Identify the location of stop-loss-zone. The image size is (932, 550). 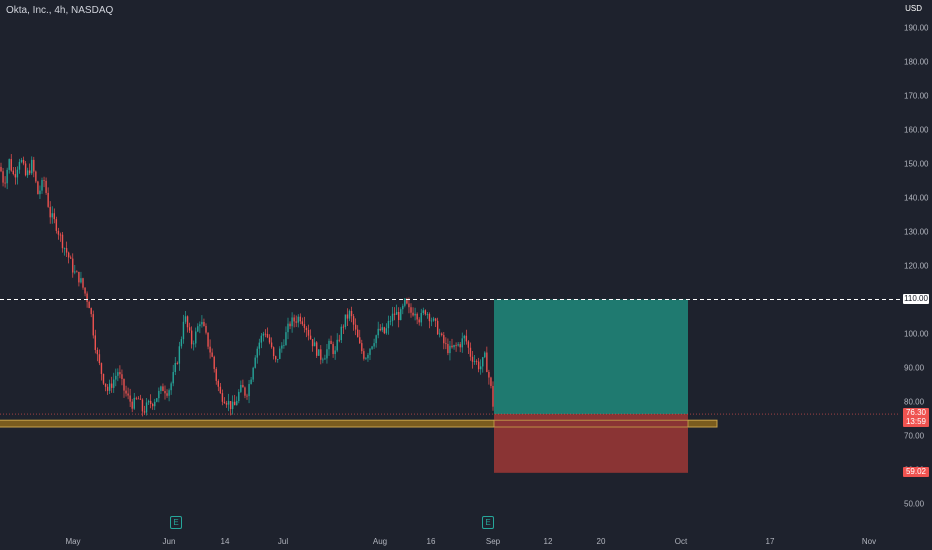
(591, 443).